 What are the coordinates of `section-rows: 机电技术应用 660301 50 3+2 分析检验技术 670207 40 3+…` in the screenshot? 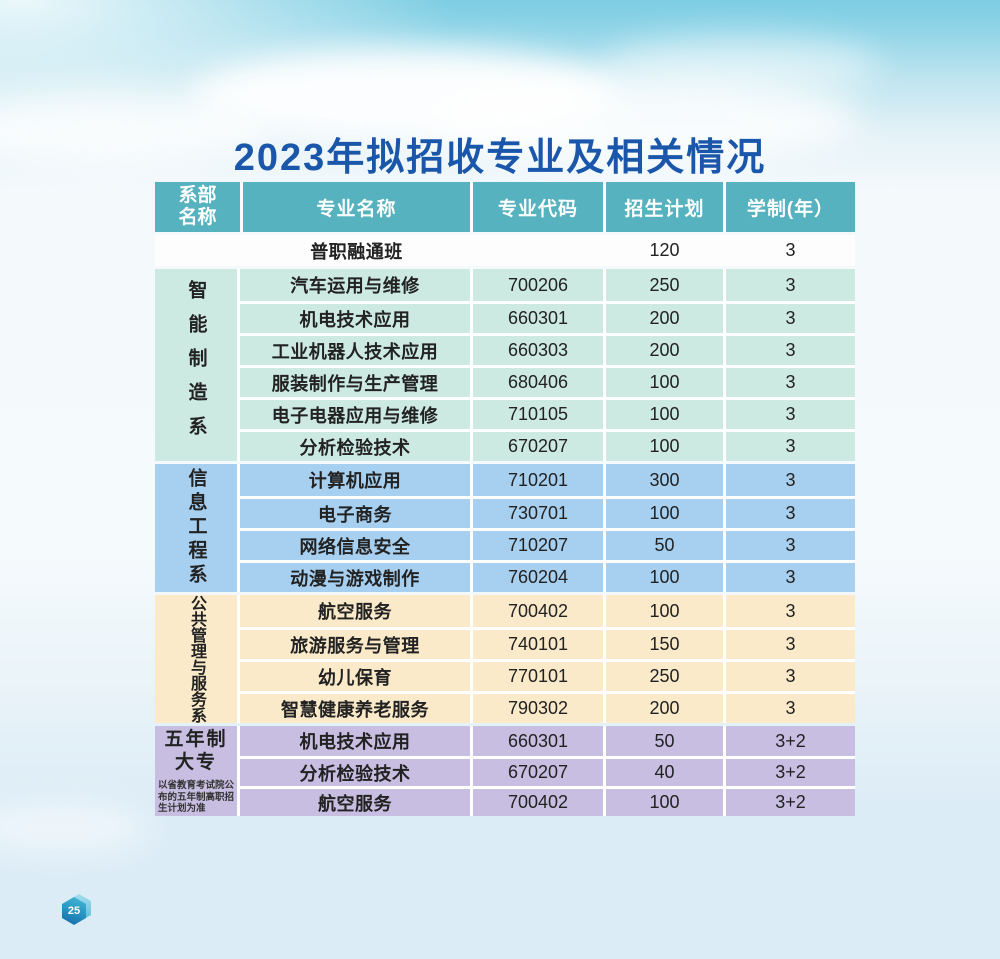 It's located at (547, 771).